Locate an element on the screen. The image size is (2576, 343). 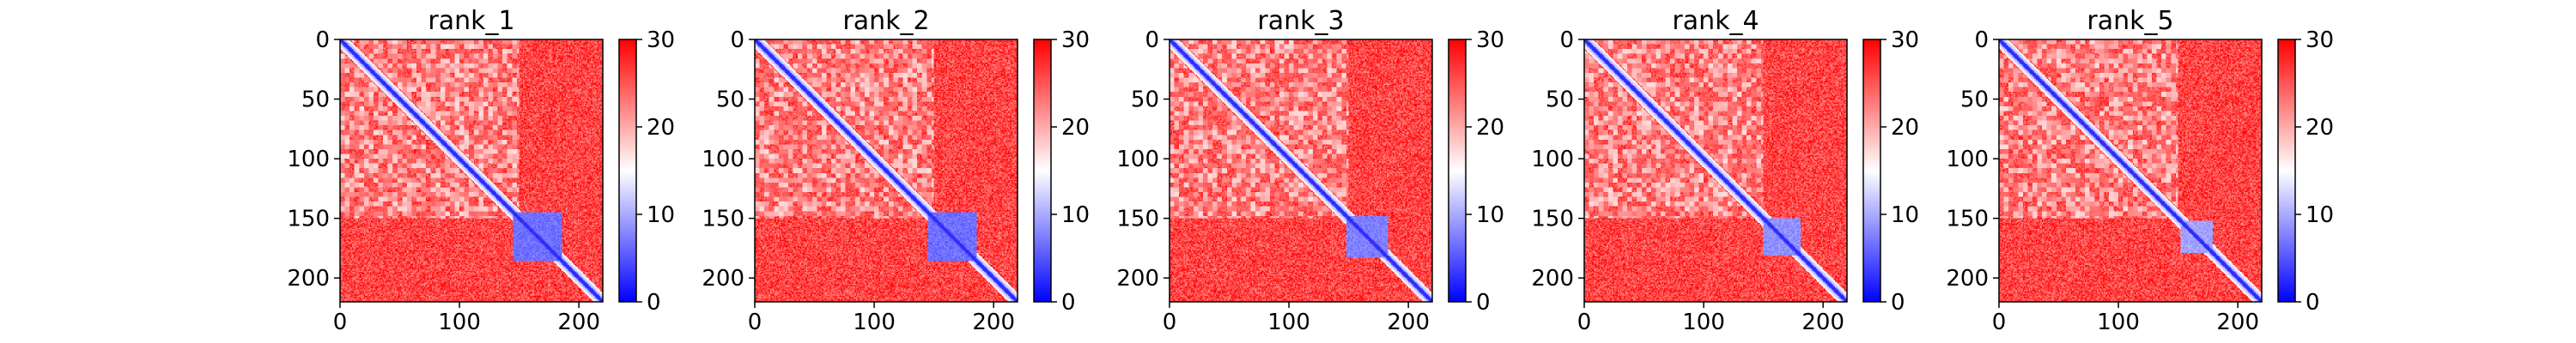
panel-title: rank_4 is located at coordinates (1715, 21).